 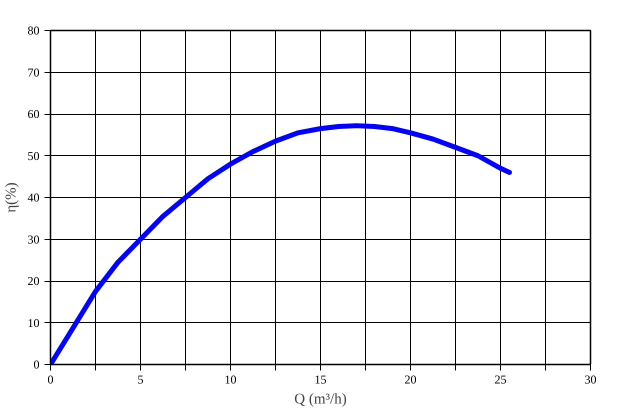 I want to click on x-tick-label: 20, so click(x=410, y=379).